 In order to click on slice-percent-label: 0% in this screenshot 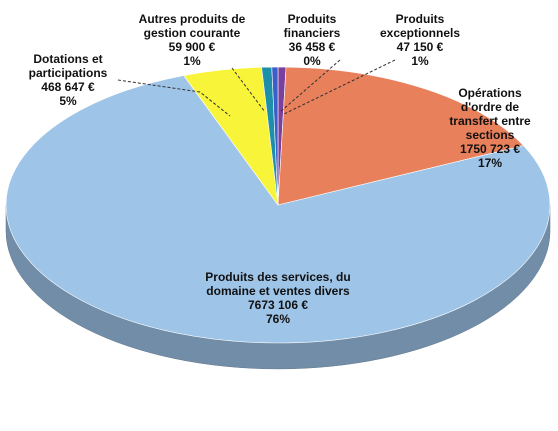, I will do `click(312, 61)`.